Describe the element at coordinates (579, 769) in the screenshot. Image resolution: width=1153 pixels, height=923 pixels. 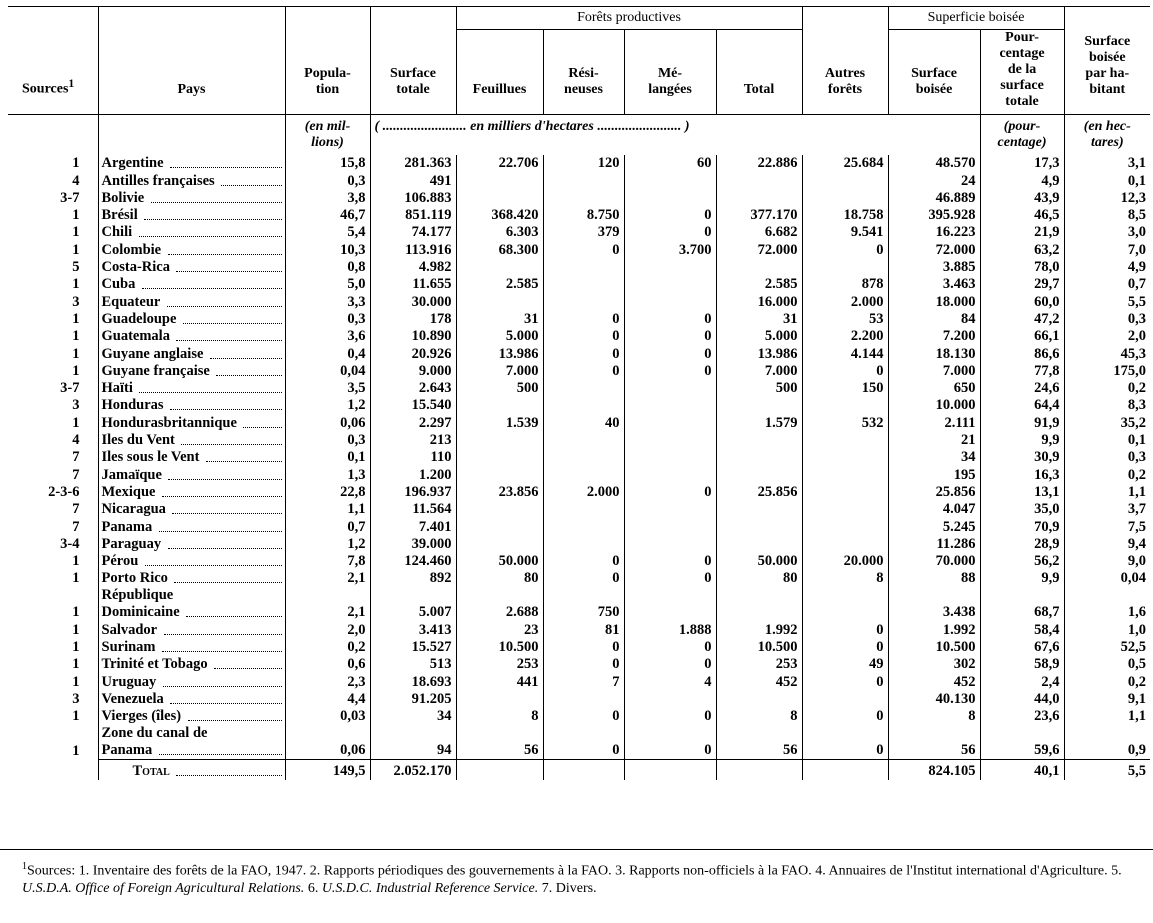
I see `total-row: Total 149,5 2.052.170 824.105 40,1 5,5` at that location.